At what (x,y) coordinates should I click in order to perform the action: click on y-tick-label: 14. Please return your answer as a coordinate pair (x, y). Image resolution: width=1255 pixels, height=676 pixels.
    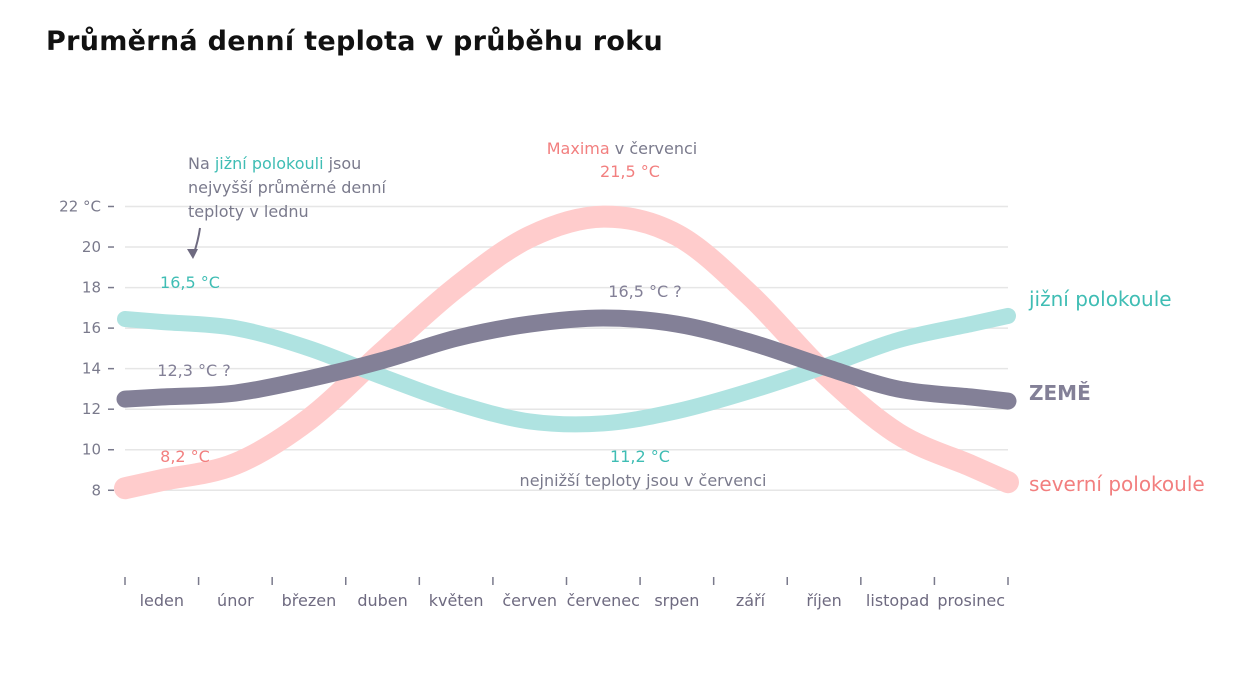
    Looking at the image, I should click on (91, 369).